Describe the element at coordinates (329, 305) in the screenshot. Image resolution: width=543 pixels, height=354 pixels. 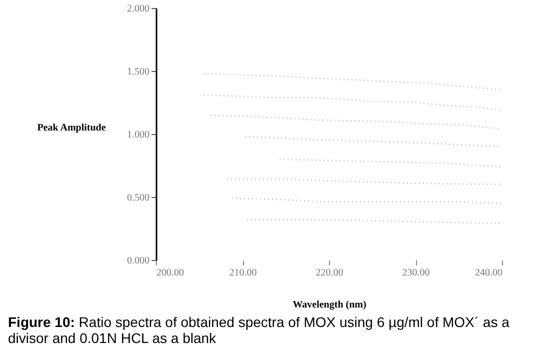
I see `x-axis-title: Wavelength (nm)` at that location.